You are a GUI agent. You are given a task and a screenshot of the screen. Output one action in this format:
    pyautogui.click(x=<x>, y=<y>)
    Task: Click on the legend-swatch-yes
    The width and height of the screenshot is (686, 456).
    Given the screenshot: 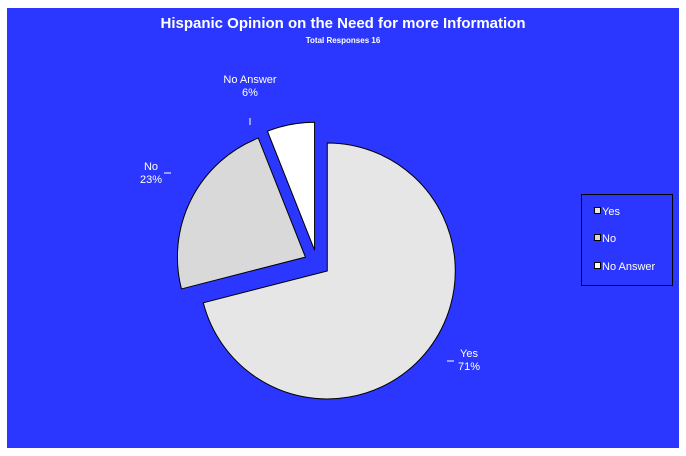 What is the action you would take?
    pyautogui.click(x=597, y=210)
    